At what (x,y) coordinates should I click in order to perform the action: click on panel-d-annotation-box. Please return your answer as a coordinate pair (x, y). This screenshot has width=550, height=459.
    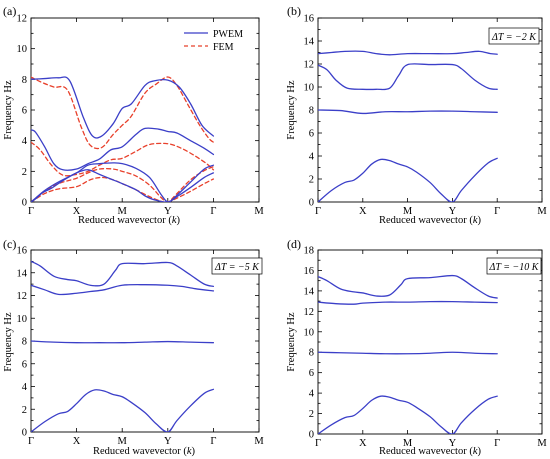
    Looking at the image, I should click on (514, 266).